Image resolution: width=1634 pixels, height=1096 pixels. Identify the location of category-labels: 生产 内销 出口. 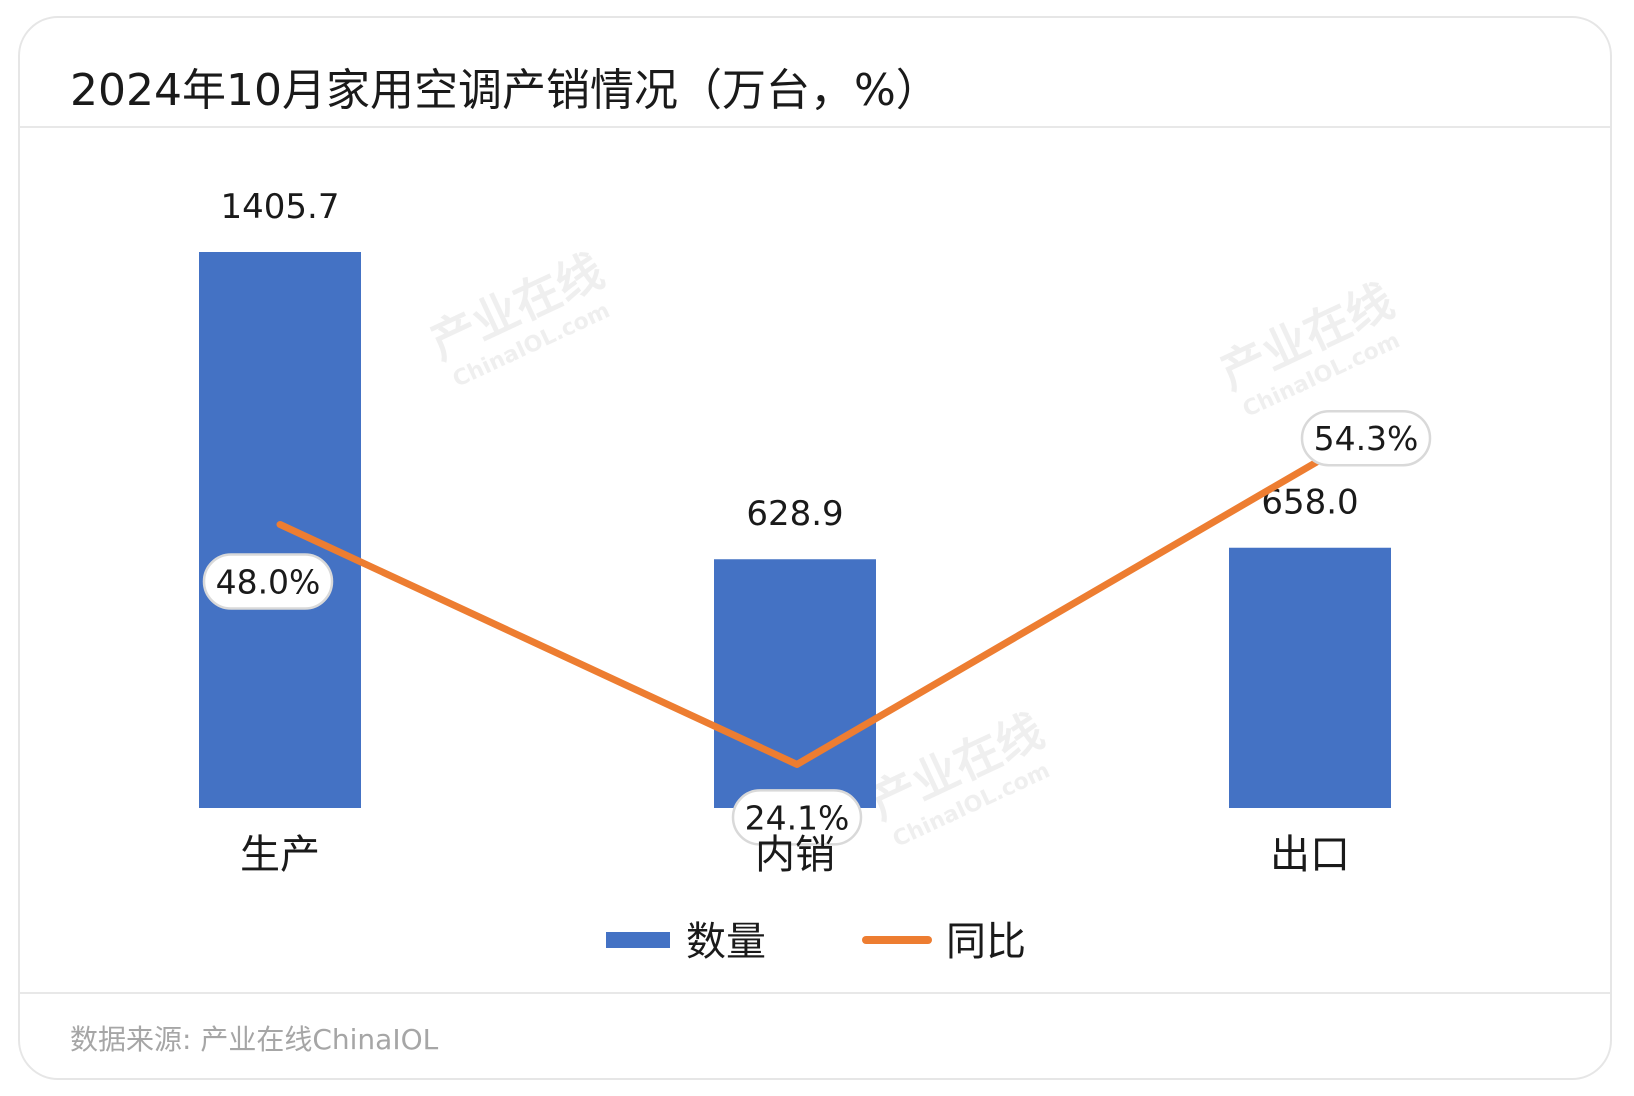
(795, 855).